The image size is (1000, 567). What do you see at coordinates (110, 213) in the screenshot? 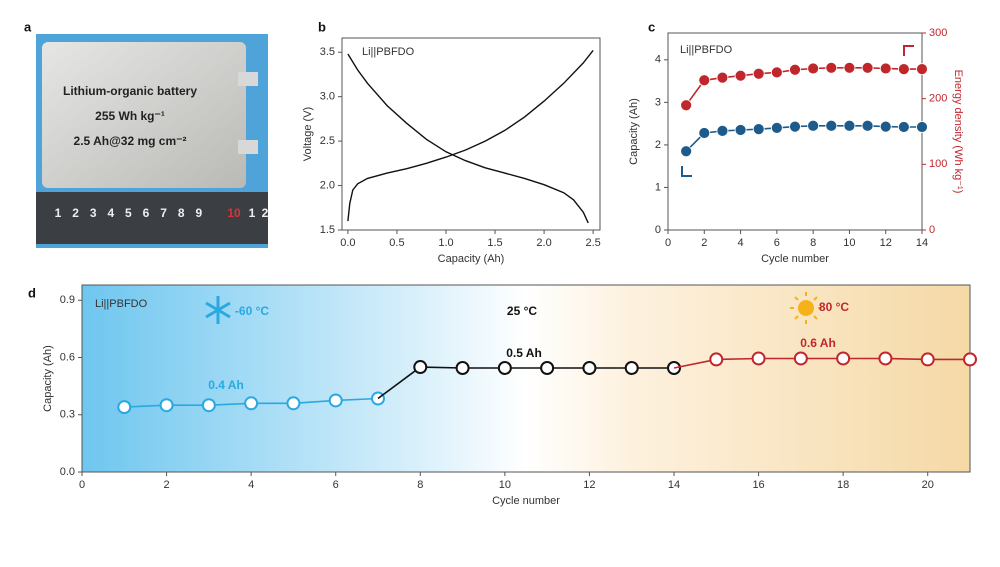
I see `ruler-number: 4` at bounding box center [110, 213].